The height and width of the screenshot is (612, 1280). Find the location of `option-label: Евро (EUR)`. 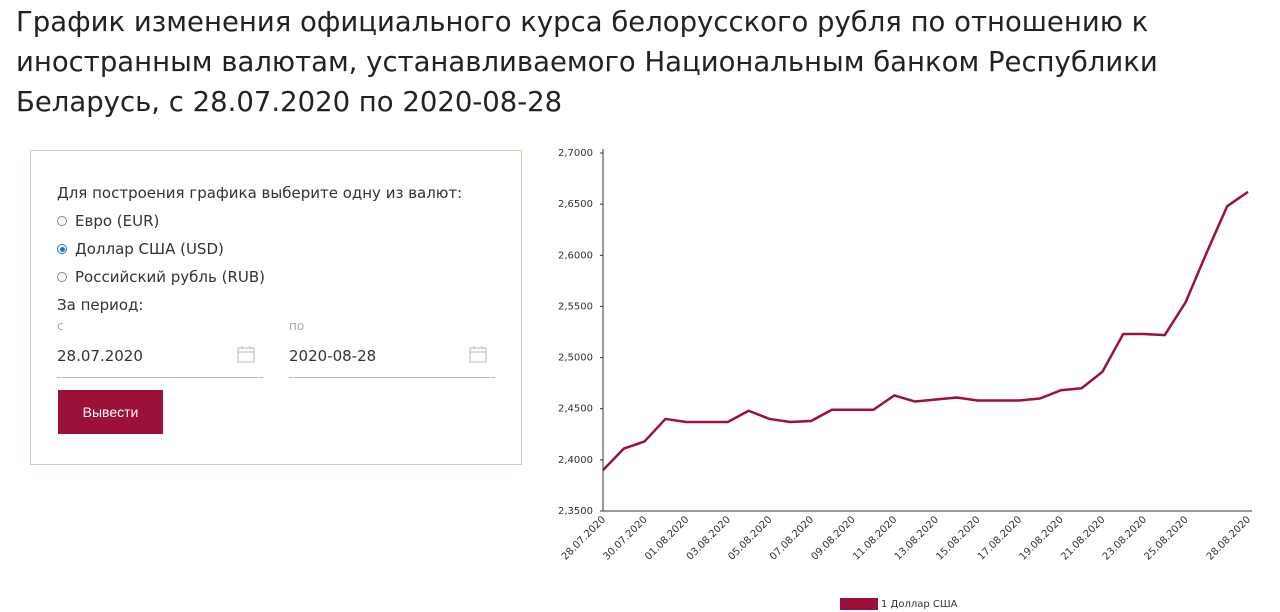

option-label: Евро (EUR) is located at coordinates (117, 221).